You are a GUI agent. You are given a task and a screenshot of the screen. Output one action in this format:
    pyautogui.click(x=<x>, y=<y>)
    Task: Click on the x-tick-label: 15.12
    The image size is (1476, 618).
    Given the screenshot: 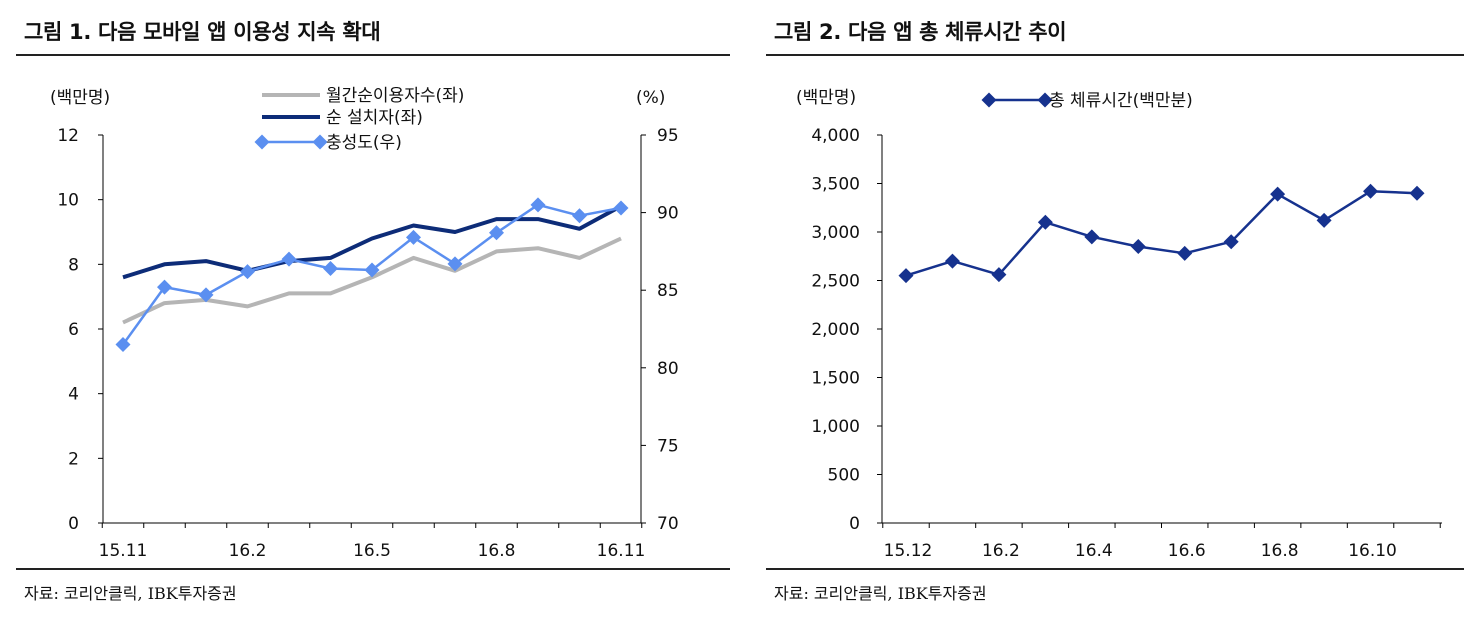 What is the action you would take?
    pyautogui.click(x=908, y=551)
    